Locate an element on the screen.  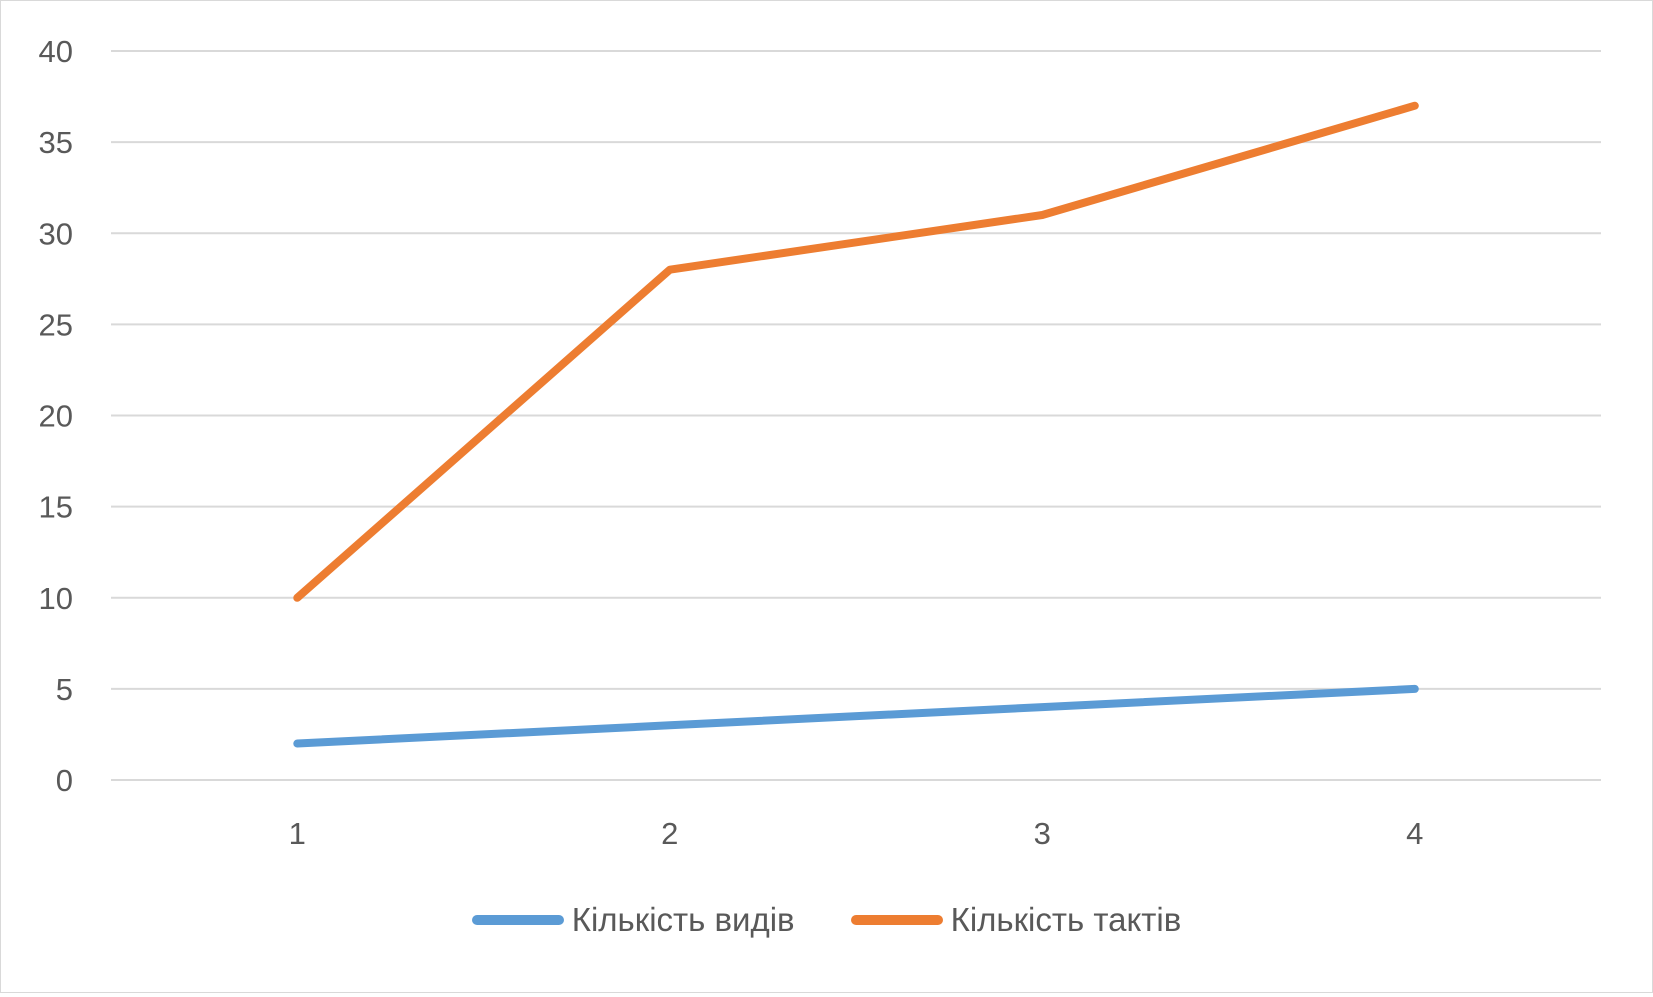
x-tick-label: 3 is located at coordinates (1042, 833).